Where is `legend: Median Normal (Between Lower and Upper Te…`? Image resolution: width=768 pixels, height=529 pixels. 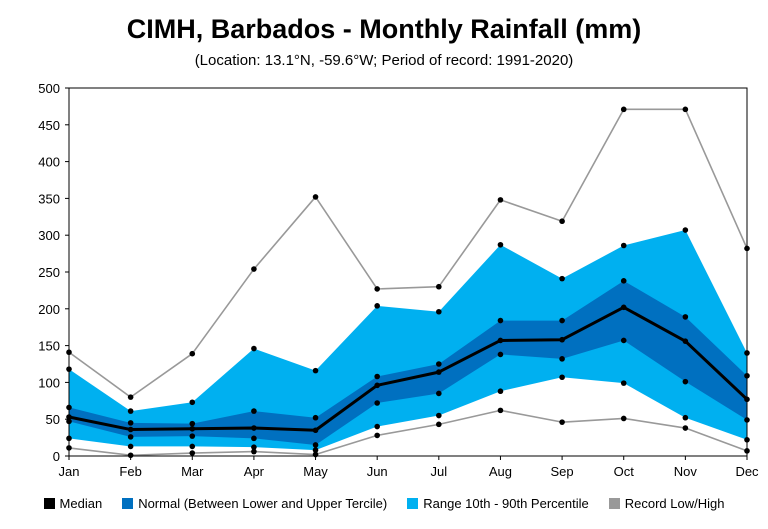
legend: Median Normal (Between Lower and Upper Te… is located at coordinates (384, 503).